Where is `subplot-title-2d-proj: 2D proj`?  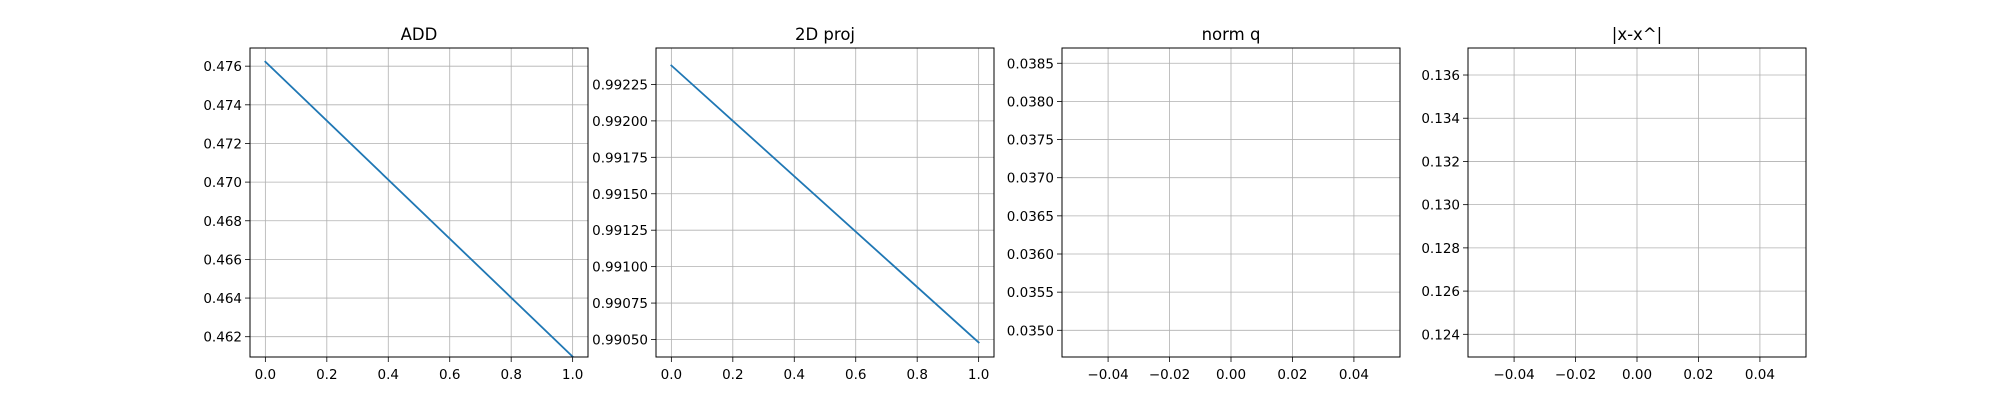
subplot-title-2d-proj: 2D proj is located at coordinates (825, 34).